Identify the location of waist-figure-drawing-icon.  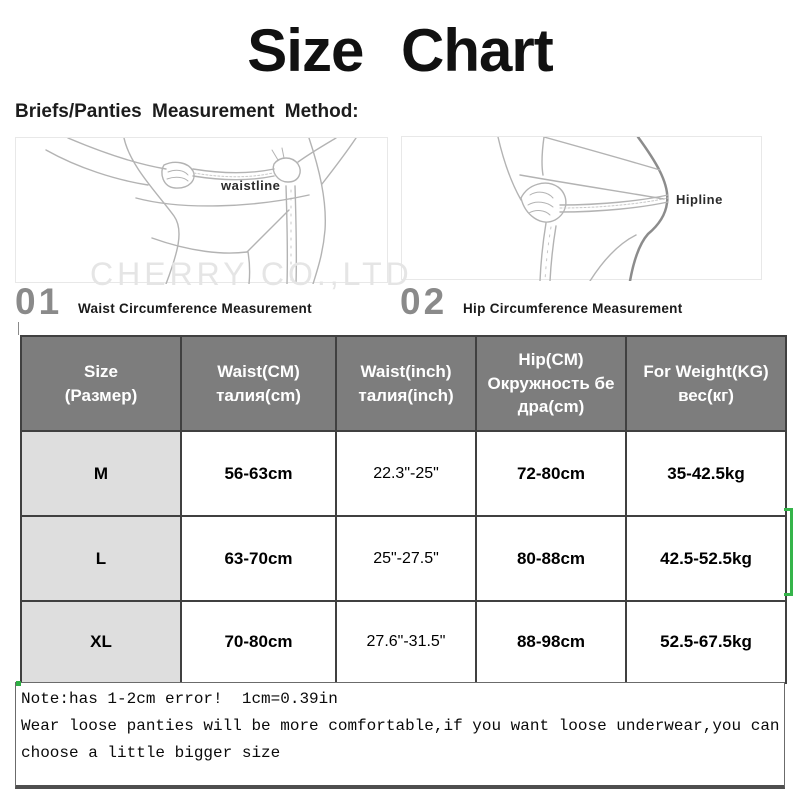
(201, 211).